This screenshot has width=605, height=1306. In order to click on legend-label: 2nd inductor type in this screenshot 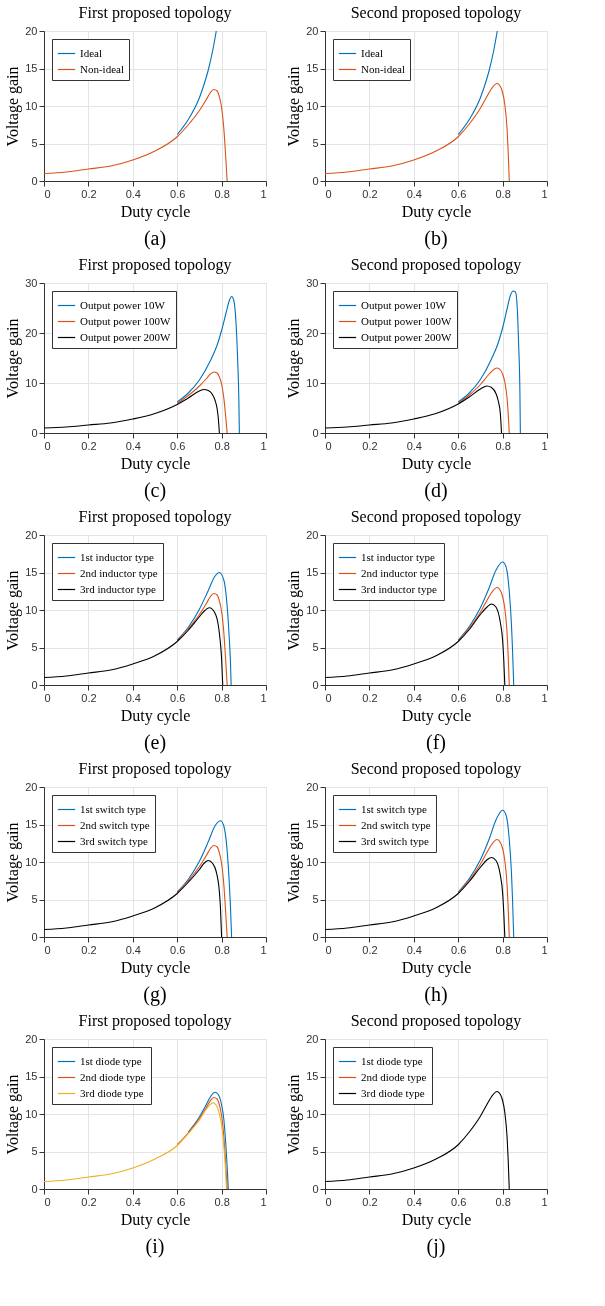, I will do `click(400, 572)`.